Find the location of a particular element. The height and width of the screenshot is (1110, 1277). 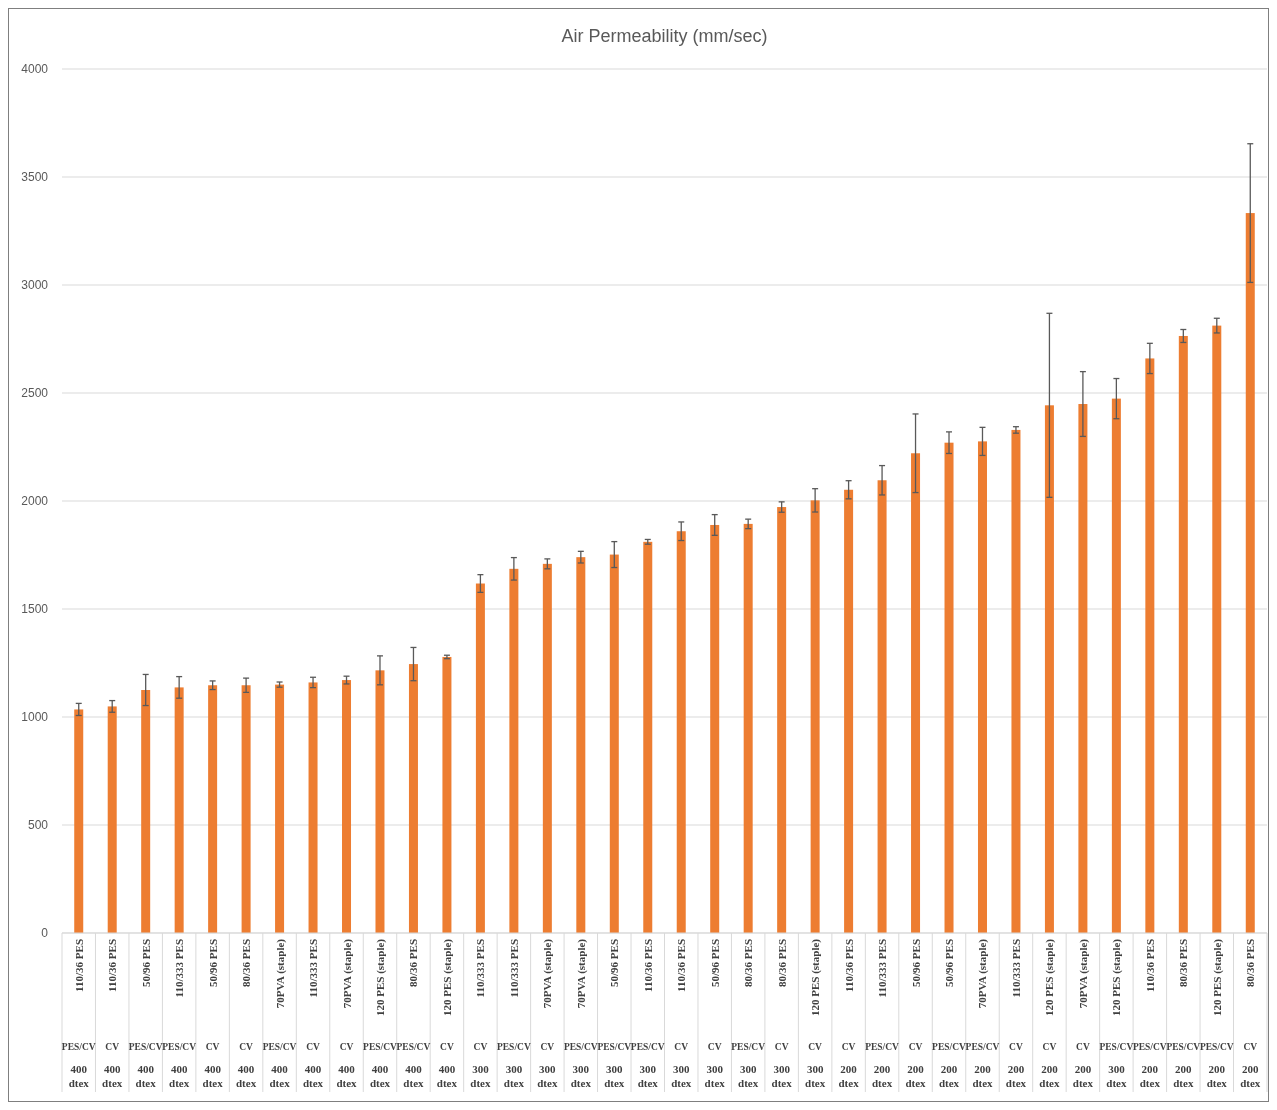

category-label: 70PVA (staple) PES/CV 200 dtex is located at coordinates (982, 1014).